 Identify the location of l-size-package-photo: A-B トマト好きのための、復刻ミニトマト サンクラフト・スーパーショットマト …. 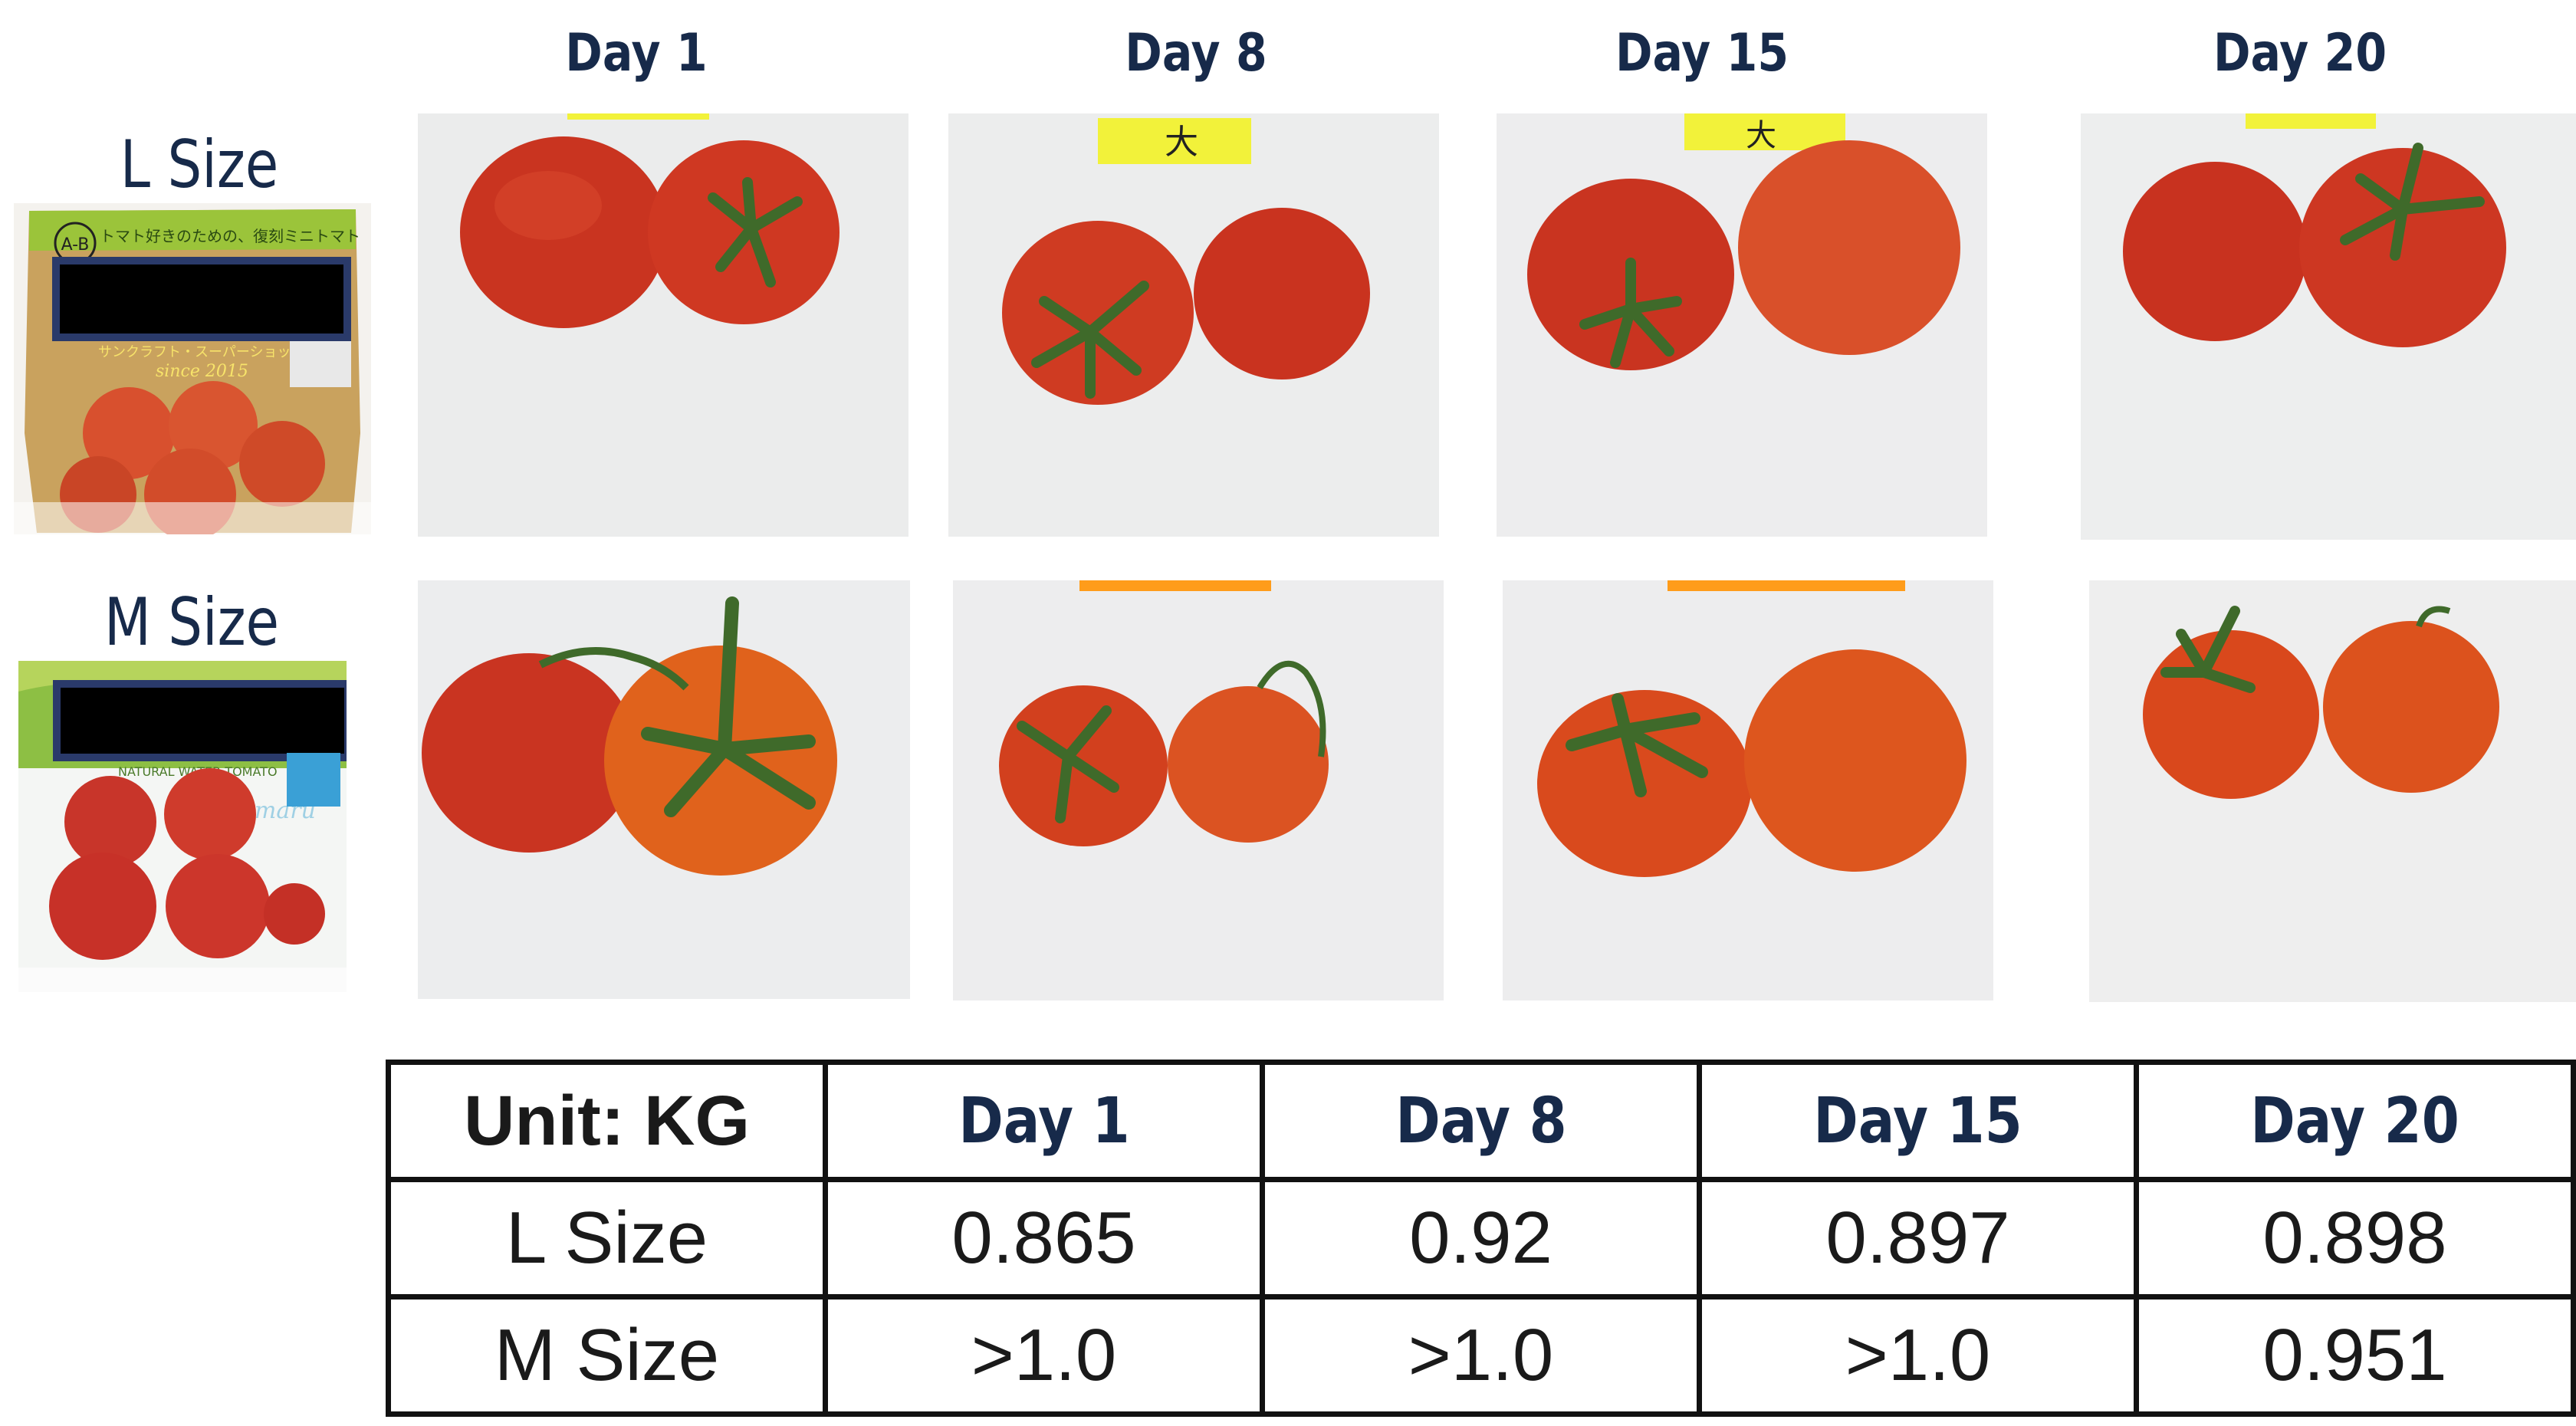
(192, 369).